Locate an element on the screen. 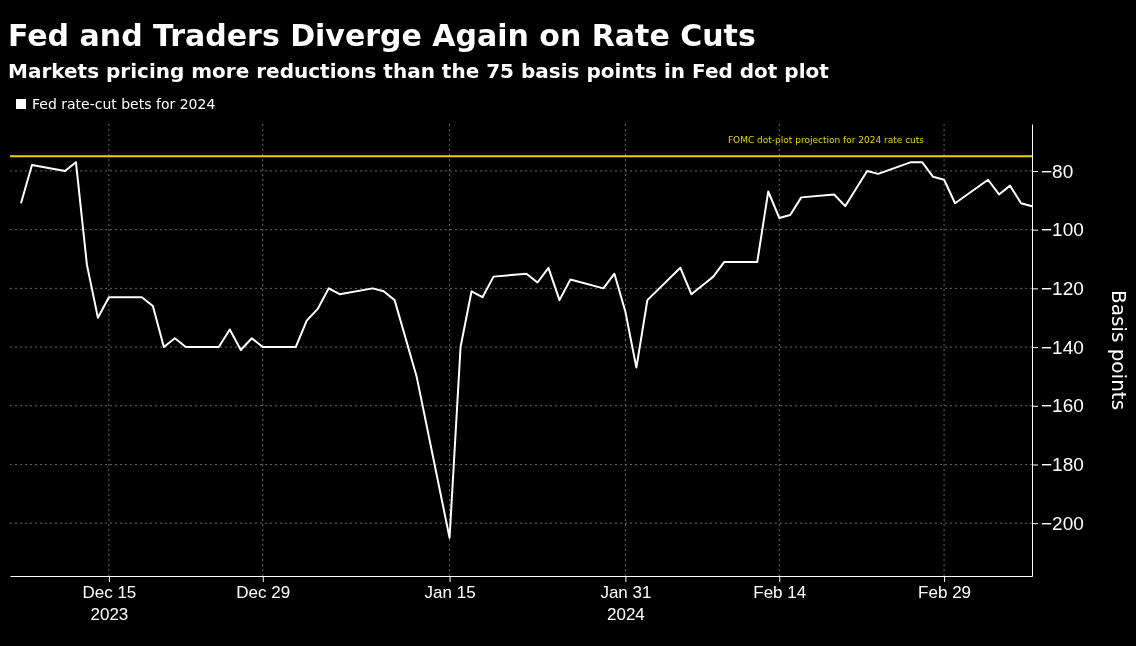 This screenshot has width=1136, height=646. x-tick-label: Dec 29 is located at coordinates (263, 592).